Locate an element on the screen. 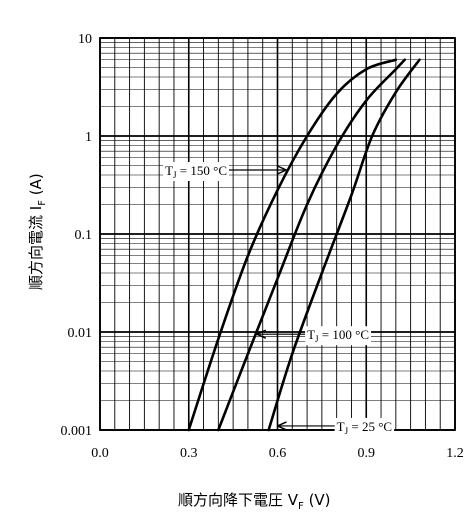 The width and height of the screenshot is (472, 519). x-axis-label: 順方向降下電圧 VF (V) is located at coordinates (254, 501).